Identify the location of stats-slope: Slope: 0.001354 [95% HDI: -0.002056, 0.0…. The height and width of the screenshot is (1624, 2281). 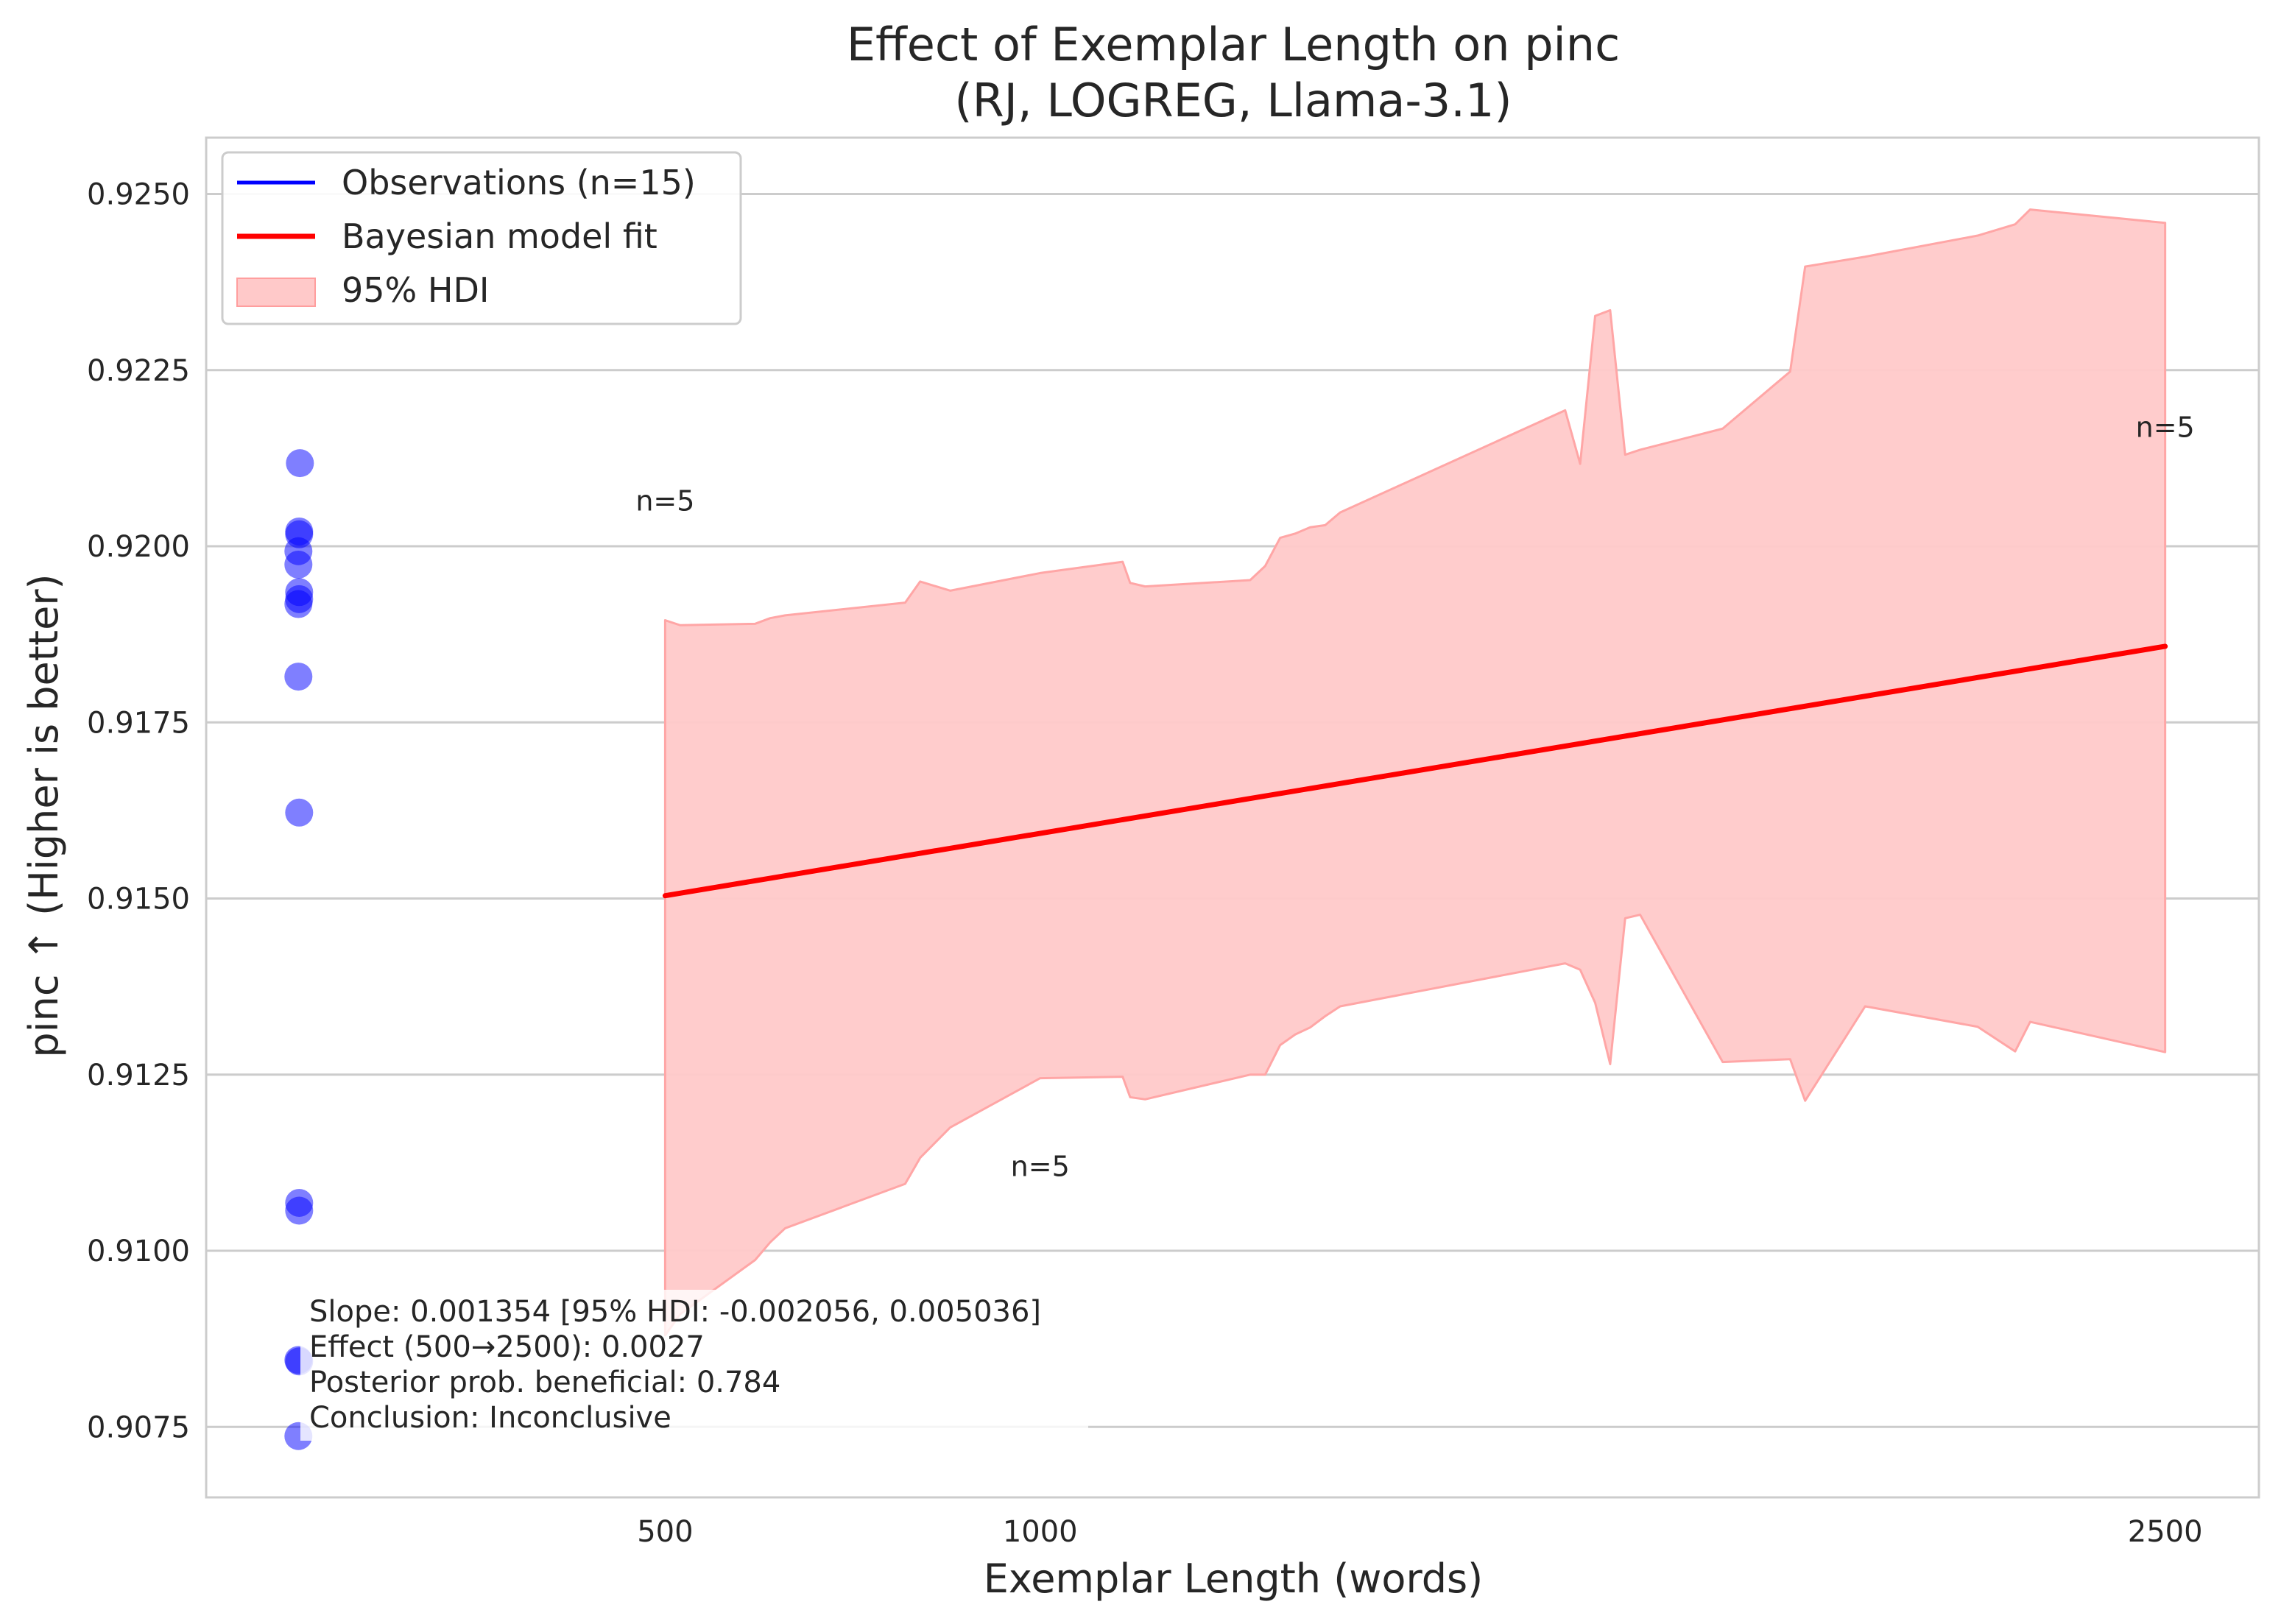
(675, 1312).